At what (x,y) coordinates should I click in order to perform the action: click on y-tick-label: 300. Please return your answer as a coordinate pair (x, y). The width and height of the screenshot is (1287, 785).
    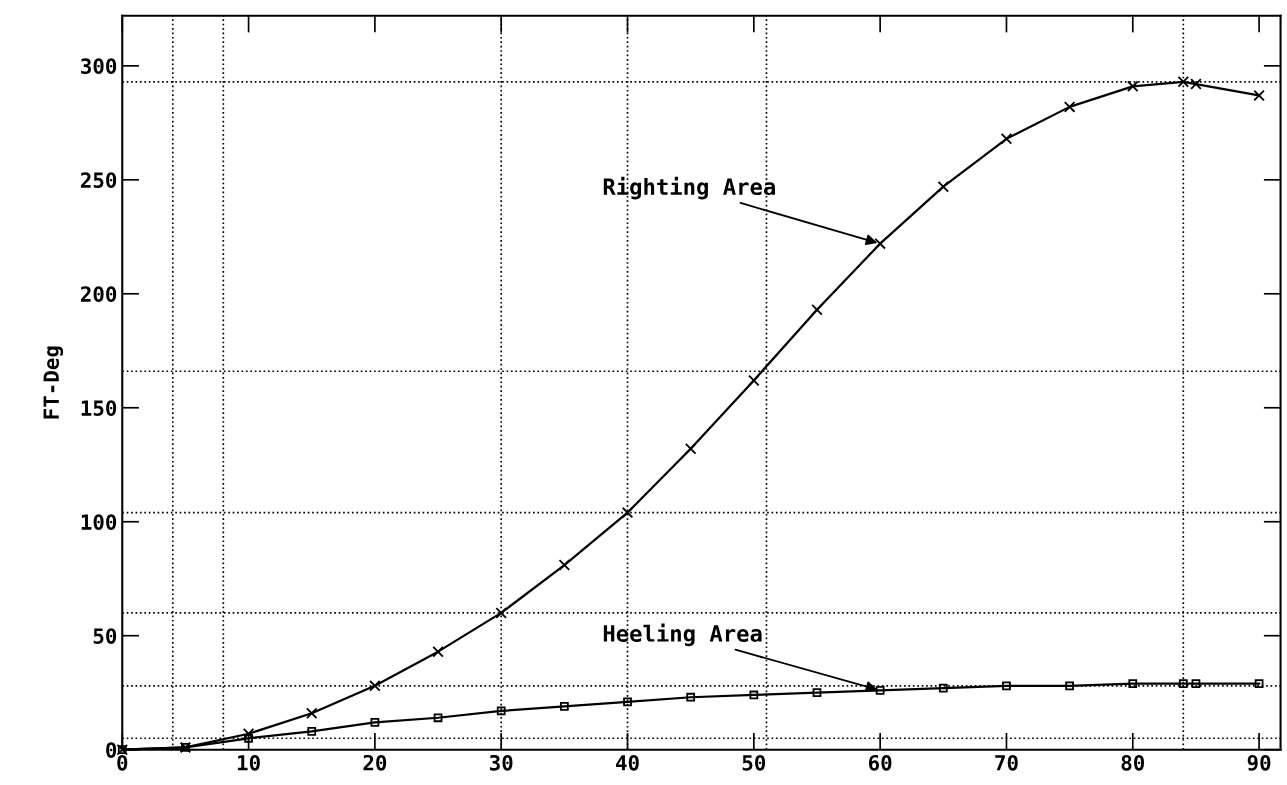
    Looking at the image, I should click on (99, 66).